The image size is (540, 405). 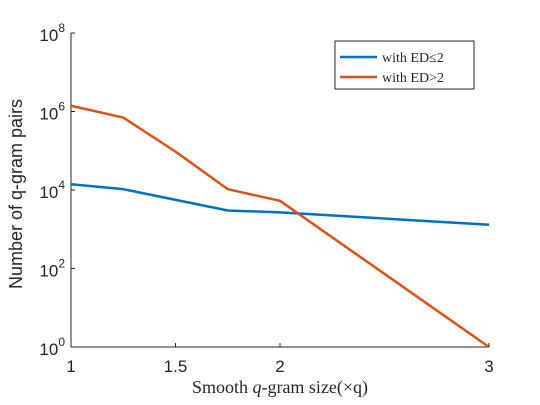 I want to click on x-axis-label-suffix: -gram size(×q), so click(x=314, y=387).